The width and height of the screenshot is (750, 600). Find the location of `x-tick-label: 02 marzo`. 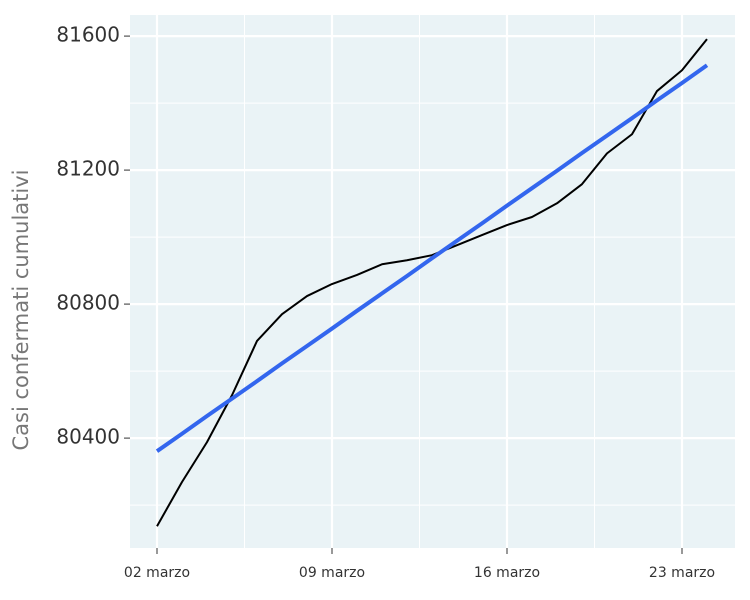

x-tick-label: 02 marzo is located at coordinates (157, 573).